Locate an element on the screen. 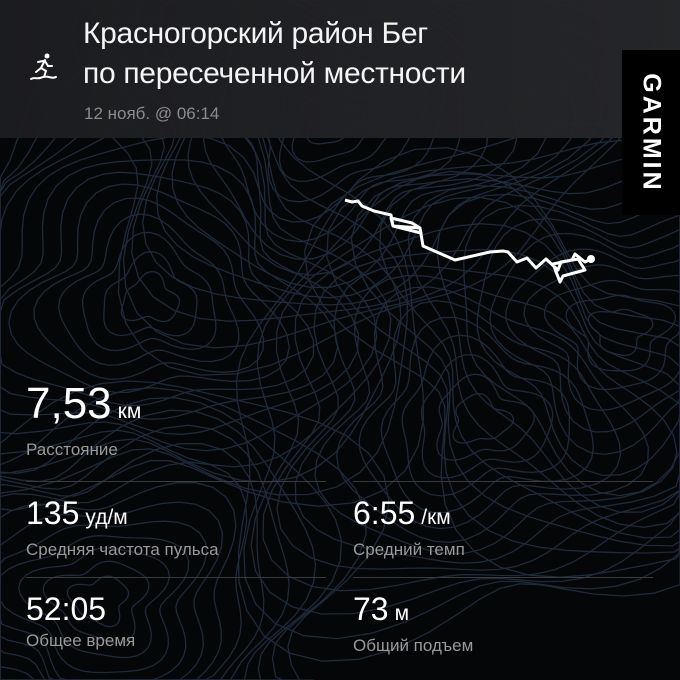 This screenshot has height=680, width=680. stat-distance: 7,53 км Расстояние is located at coordinates (84, 419).